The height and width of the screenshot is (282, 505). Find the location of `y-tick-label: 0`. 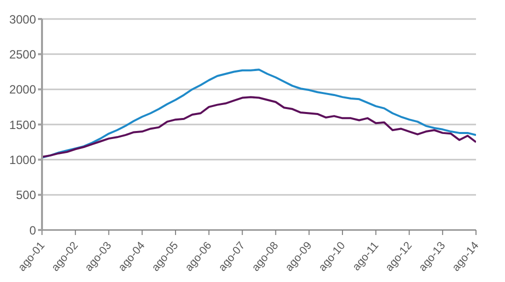

y-tick-label: 0 is located at coordinates (32, 230).